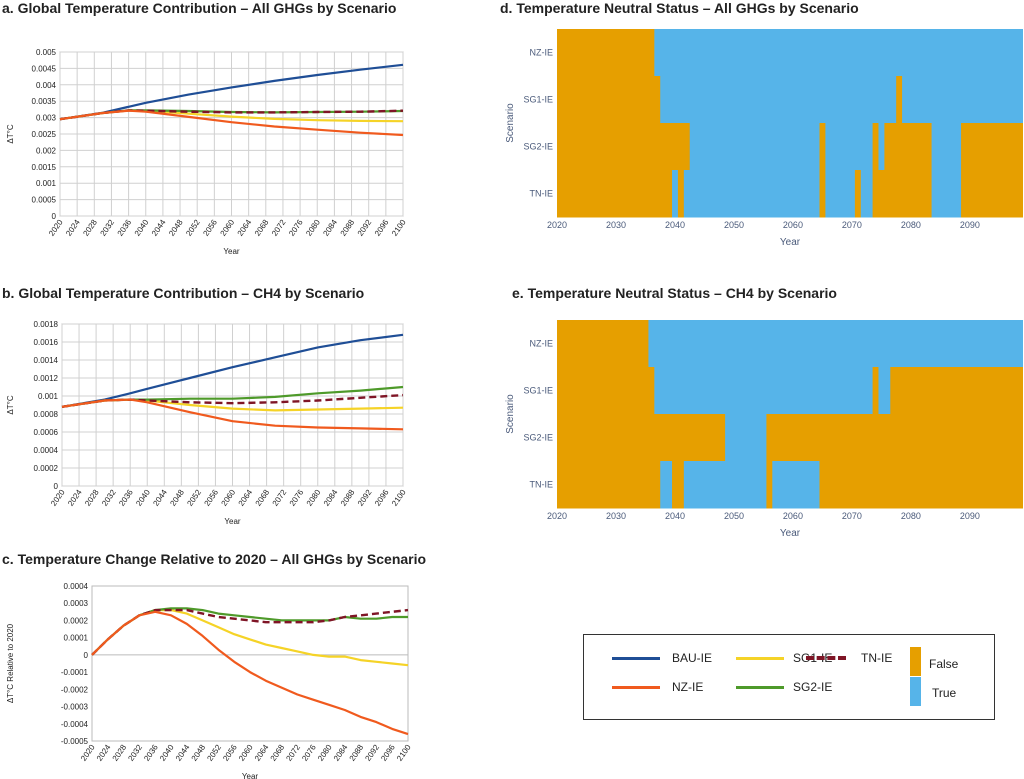  I want to click on chart-c-y-tick-label: -0.0002, so click(75, 689).